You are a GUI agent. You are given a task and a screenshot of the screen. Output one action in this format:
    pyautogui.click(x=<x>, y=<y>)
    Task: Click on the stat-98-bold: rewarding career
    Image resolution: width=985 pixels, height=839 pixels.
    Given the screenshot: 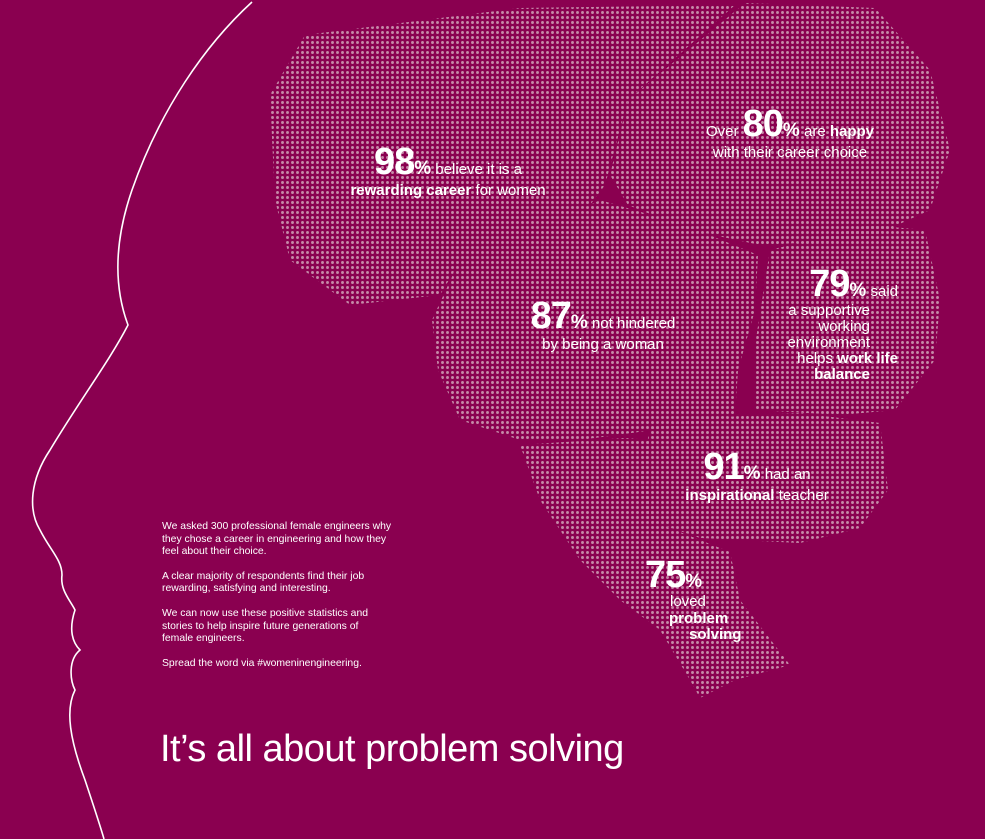 What is the action you would take?
    pyautogui.click(x=411, y=190)
    